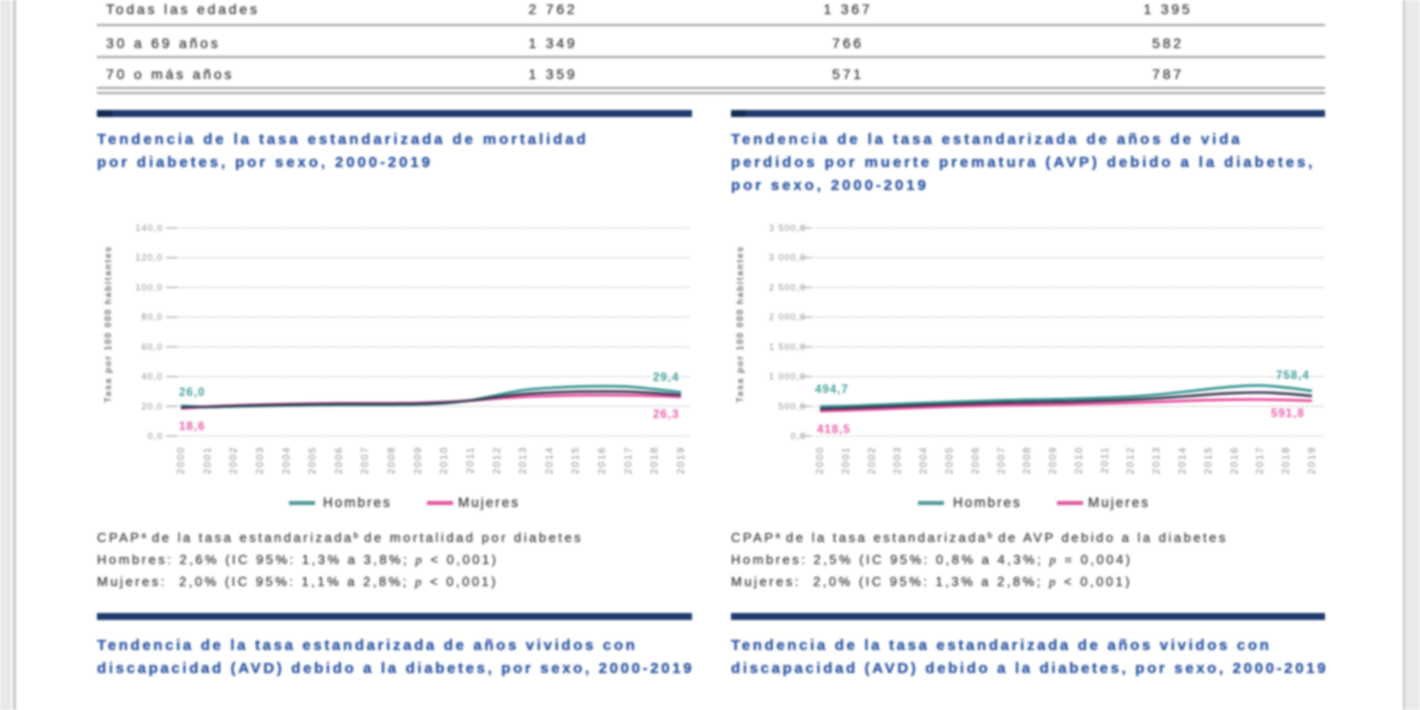 The image size is (1420, 710). I want to click on svg-text: 29,4, so click(666, 378).